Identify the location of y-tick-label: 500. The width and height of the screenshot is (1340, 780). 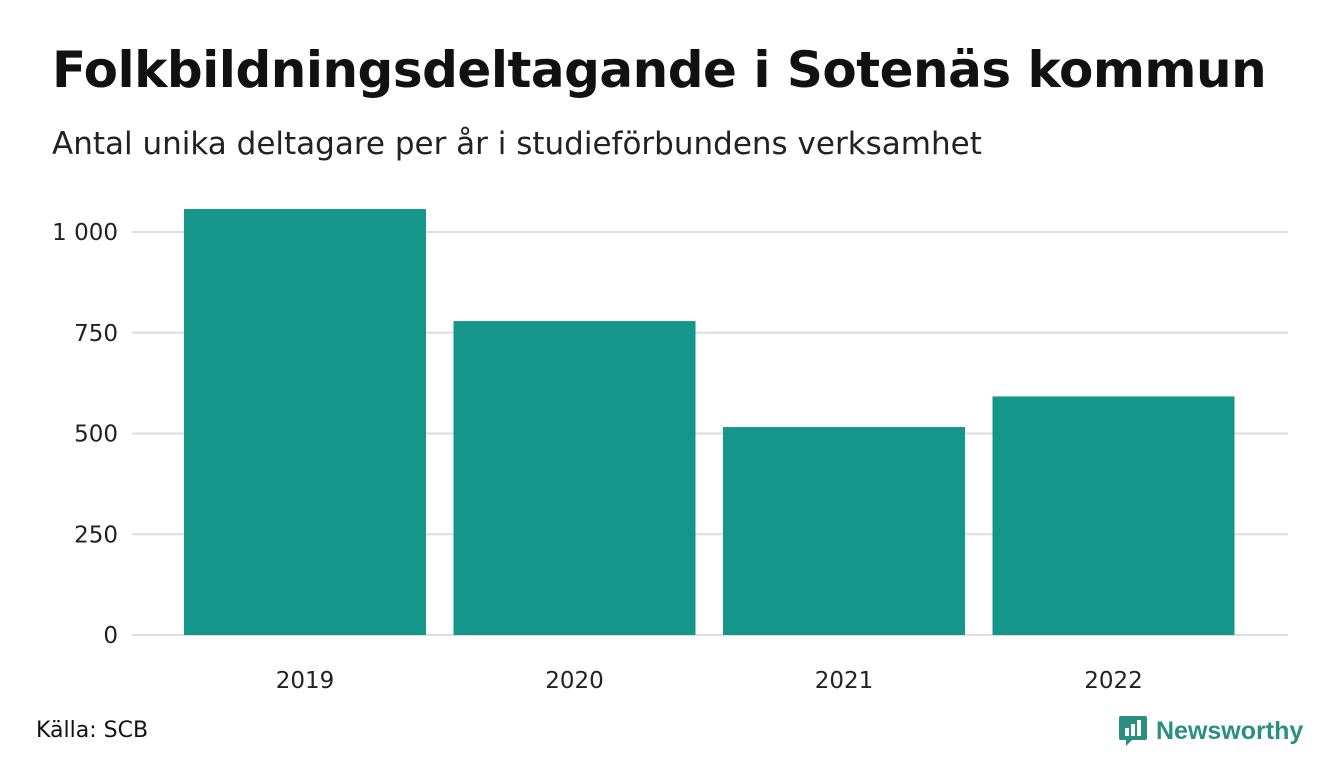
(96, 435).